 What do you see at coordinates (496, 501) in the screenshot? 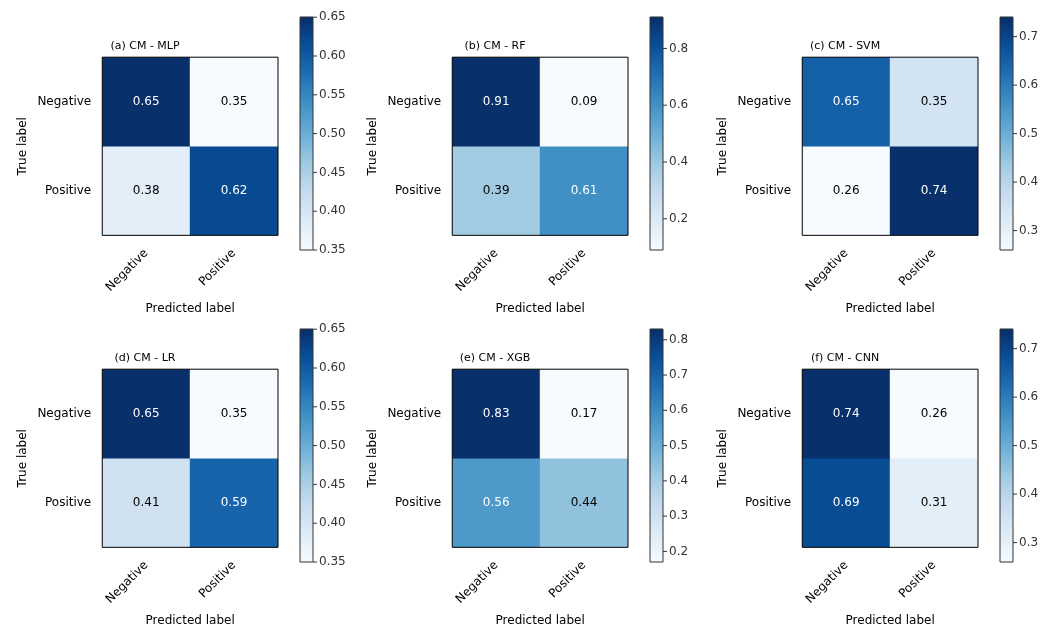
I see `data-label: 0.56` at bounding box center [496, 501].